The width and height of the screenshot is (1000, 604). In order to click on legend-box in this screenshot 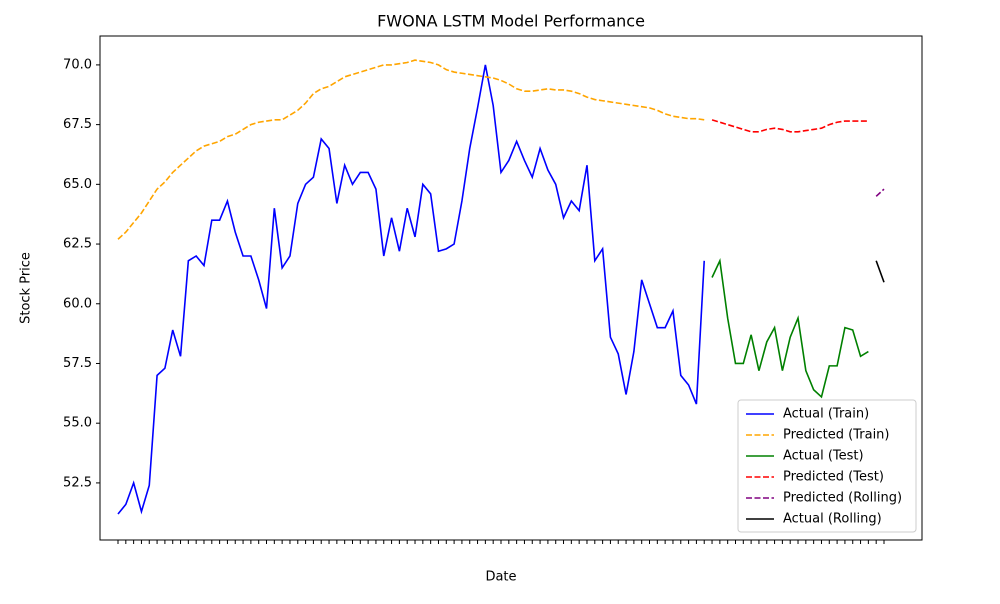, I will do `click(827, 466)`.